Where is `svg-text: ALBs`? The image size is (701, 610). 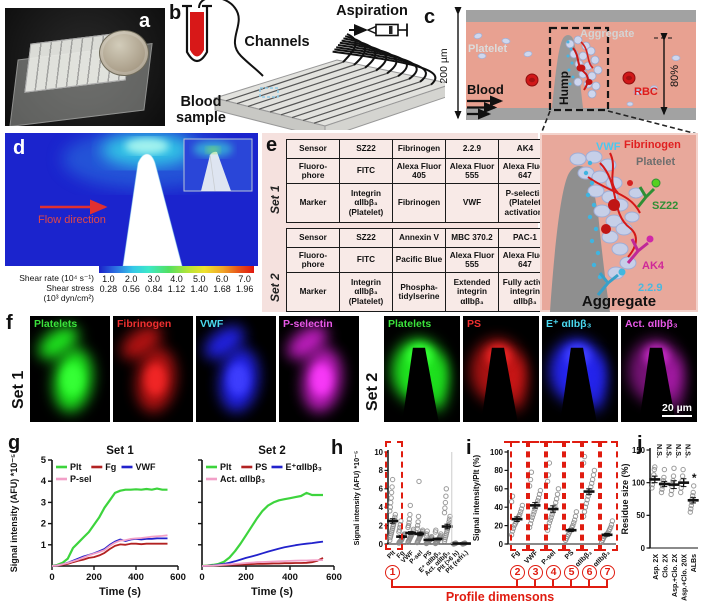
svg-text: ALBs is located at coordinates (694, 563).